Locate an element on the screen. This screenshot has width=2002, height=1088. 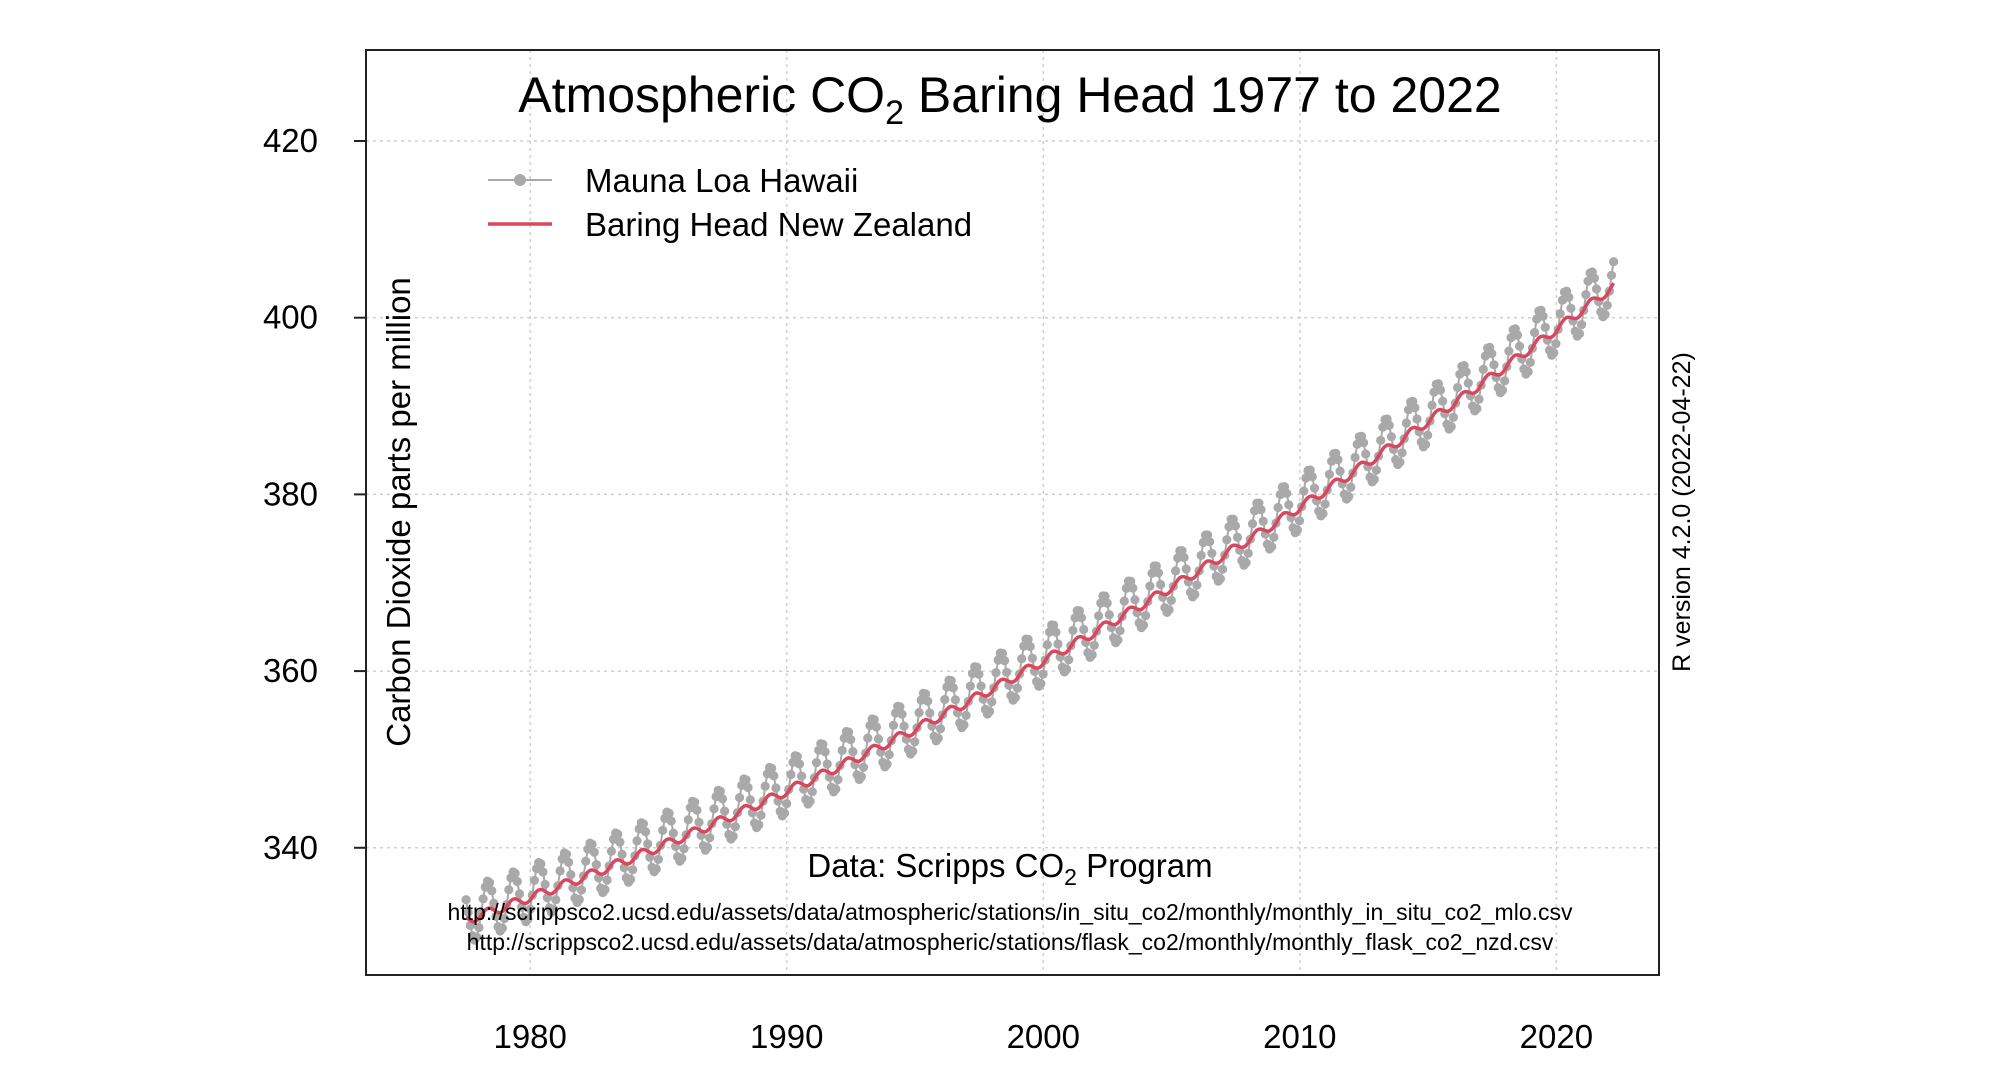
data-source-subscript: 2 is located at coordinates (1070, 877).